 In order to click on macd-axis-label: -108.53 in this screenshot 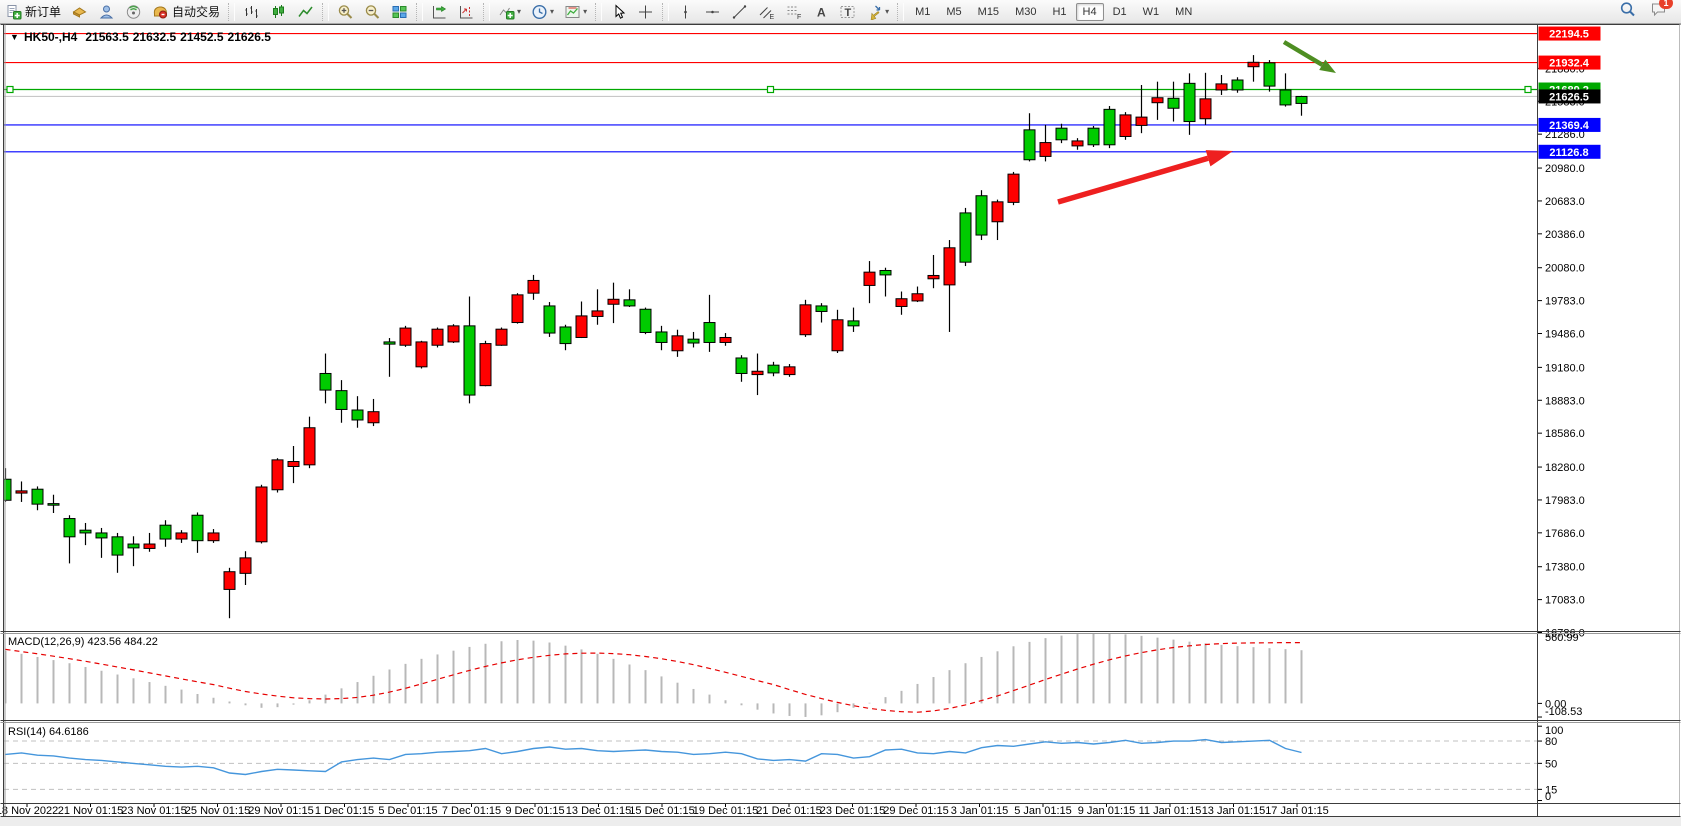, I will do `click(1563, 712)`.